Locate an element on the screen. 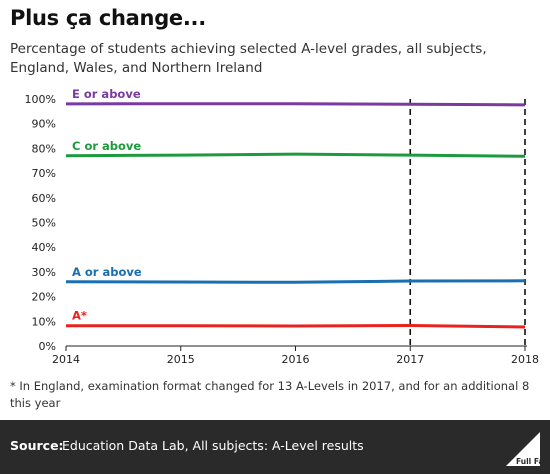  y-tick-label: 10% is located at coordinates (44, 321).